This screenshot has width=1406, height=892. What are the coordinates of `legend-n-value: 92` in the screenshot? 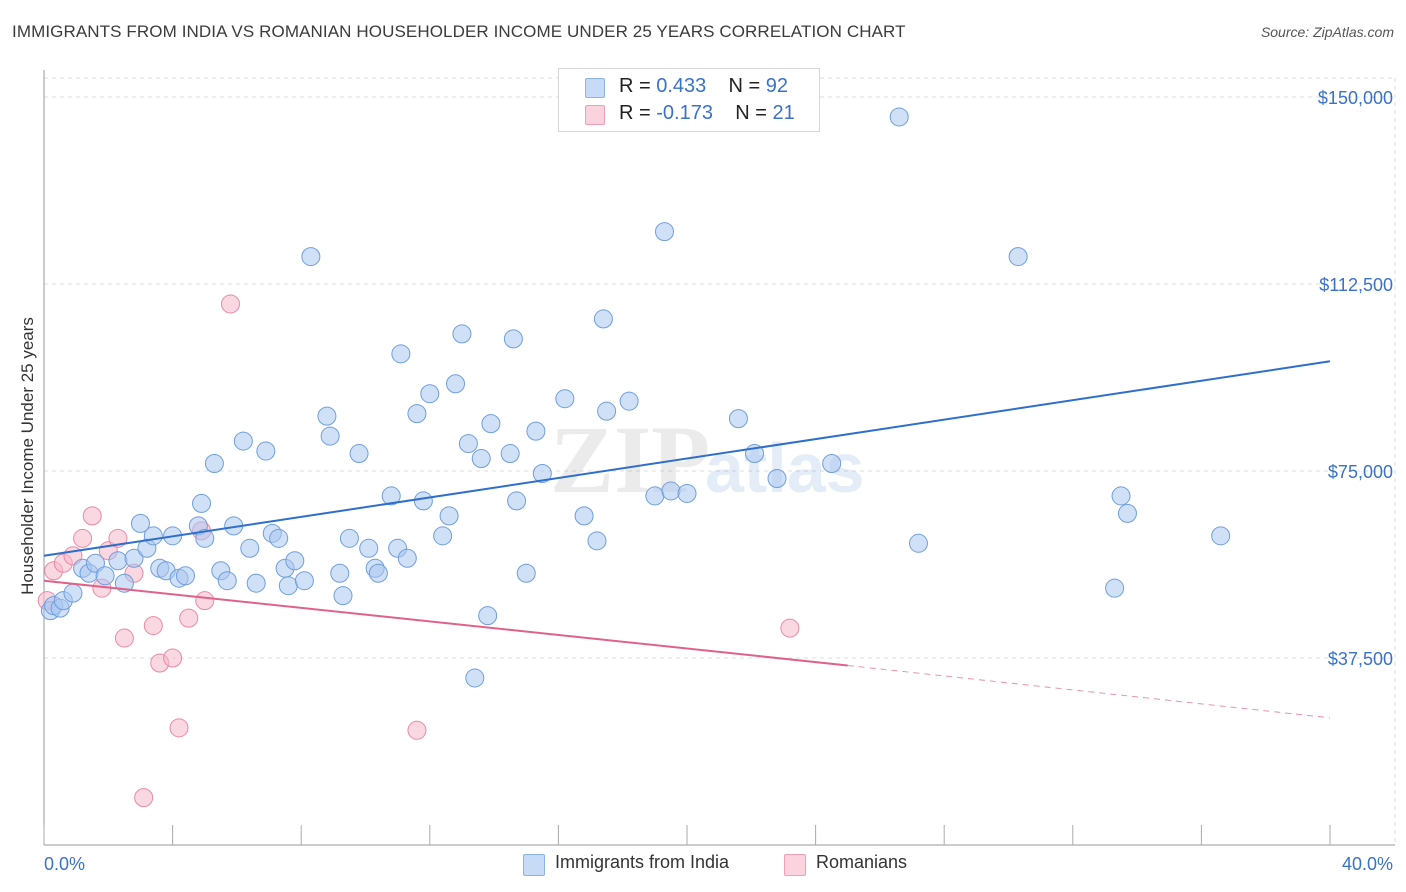 It's located at (777, 86).